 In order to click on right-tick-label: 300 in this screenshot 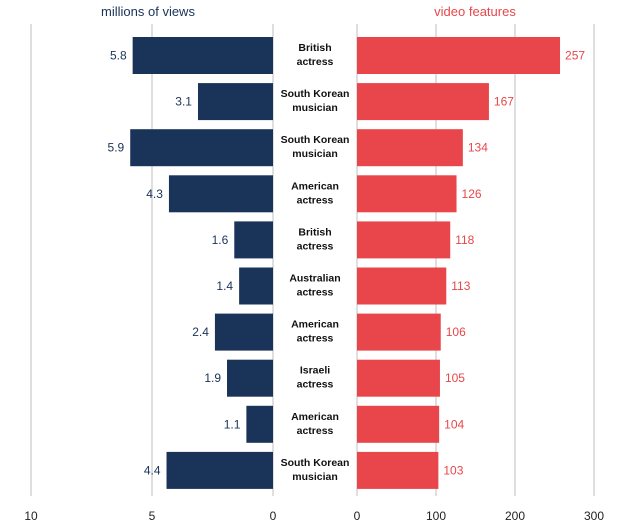, I will do `click(594, 515)`.